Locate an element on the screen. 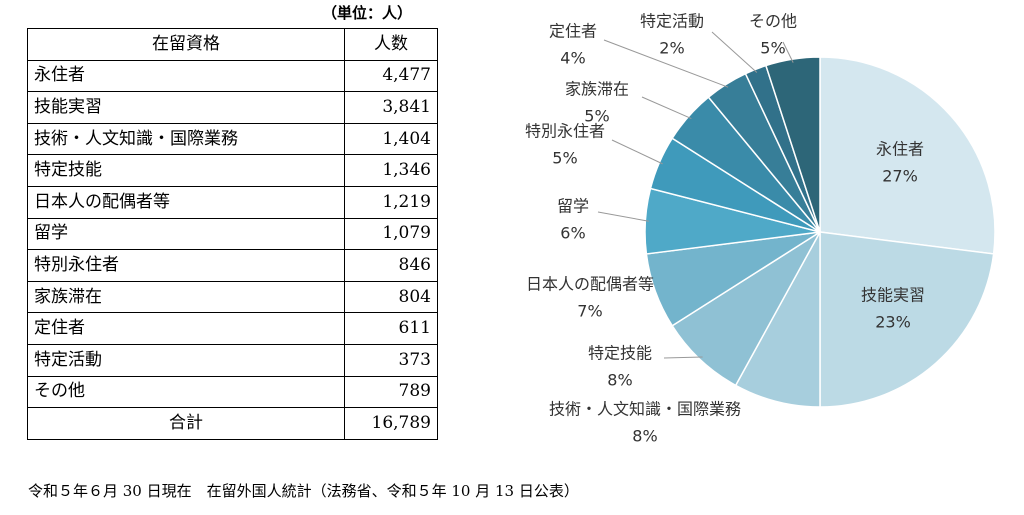  slice-label: 技術・人文知識・国際業務 is located at coordinates (645, 409).